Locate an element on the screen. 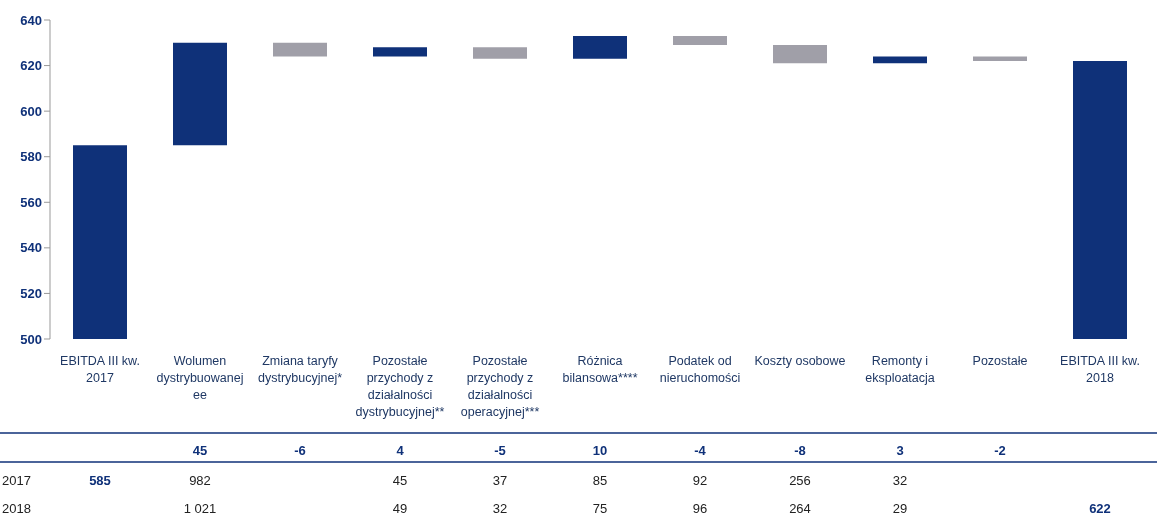 This screenshot has width=1157, height=516. text: 585 is located at coordinates (100, 480).